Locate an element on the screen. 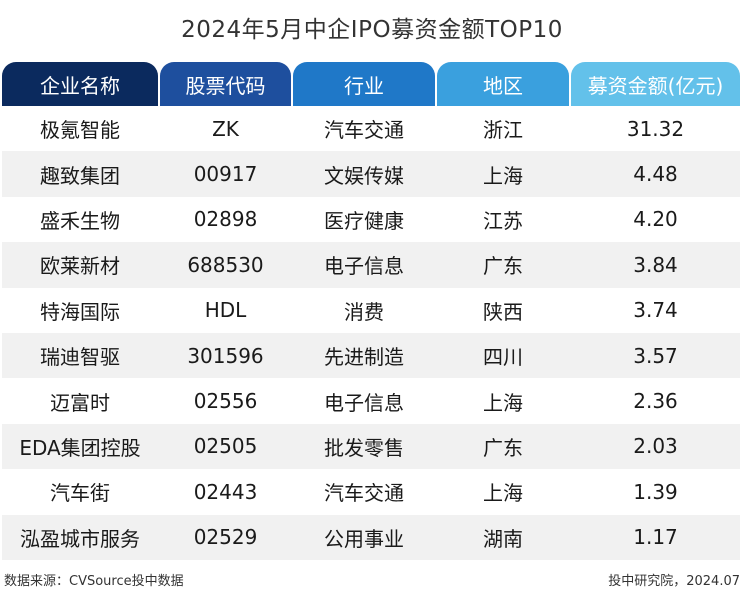  table-row: 盛禾生物 02898 医疗健康 江苏 4.20 is located at coordinates (371, 219).